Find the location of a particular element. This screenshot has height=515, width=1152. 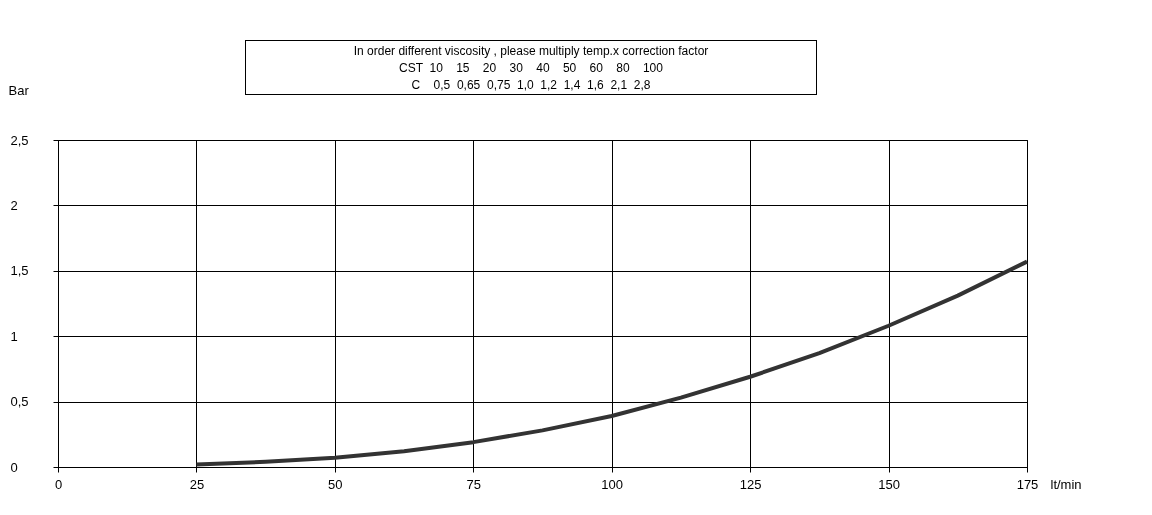

y-tick-label: 2 is located at coordinates (14, 205).